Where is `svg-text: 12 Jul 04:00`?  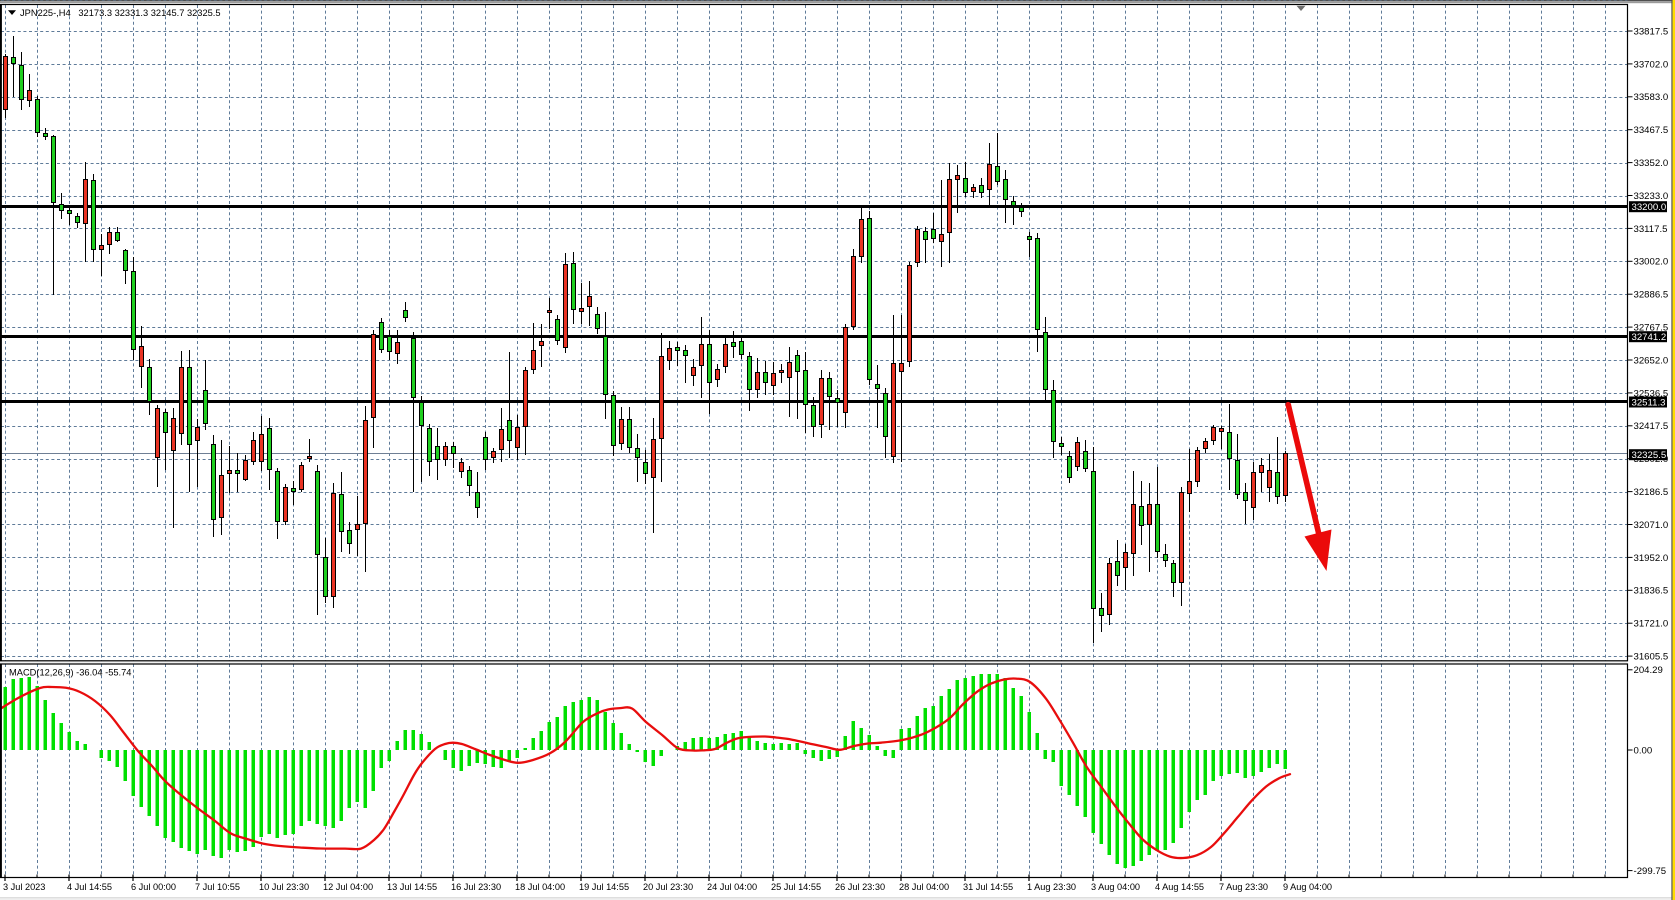
svg-text: 12 Jul 04:00 is located at coordinates (348, 887).